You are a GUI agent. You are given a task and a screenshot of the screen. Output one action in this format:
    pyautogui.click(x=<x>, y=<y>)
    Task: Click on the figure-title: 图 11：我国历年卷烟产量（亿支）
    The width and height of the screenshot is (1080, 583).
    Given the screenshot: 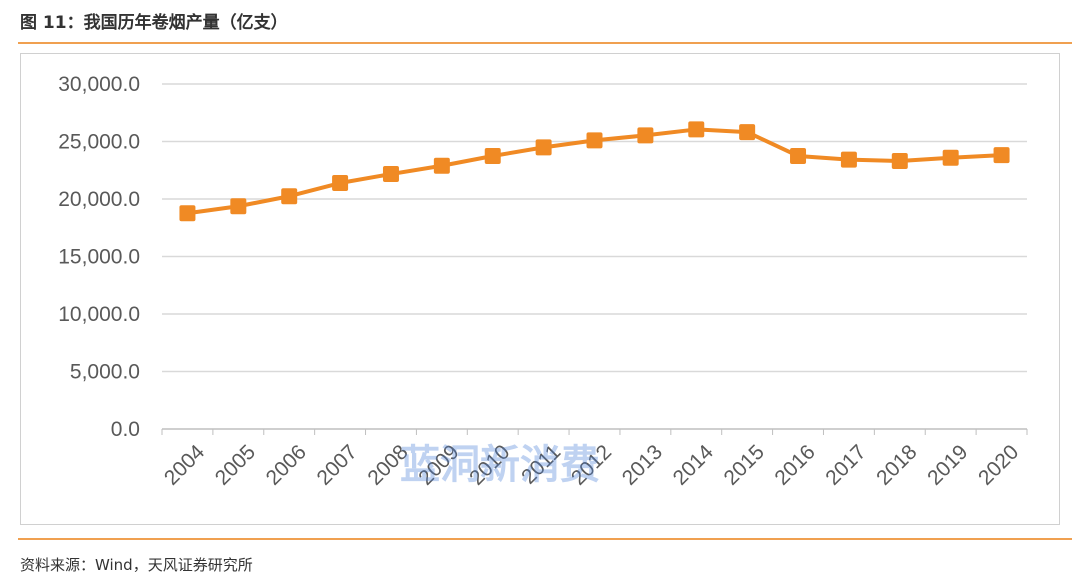 What is the action you would take?
    pyautogui.click(x=154, y=23)
    